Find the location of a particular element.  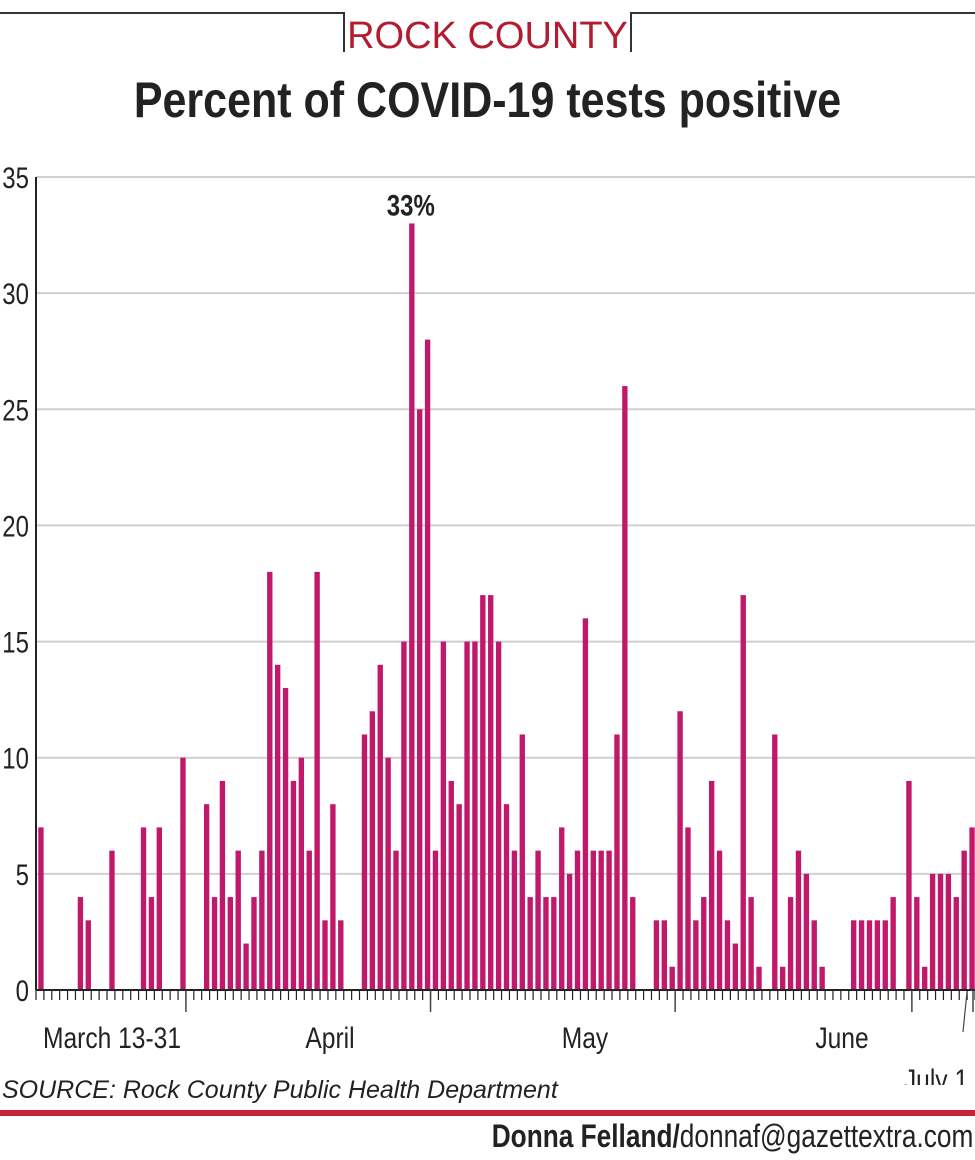

y-tick-label: 20 is located at coordinates (15, 526).